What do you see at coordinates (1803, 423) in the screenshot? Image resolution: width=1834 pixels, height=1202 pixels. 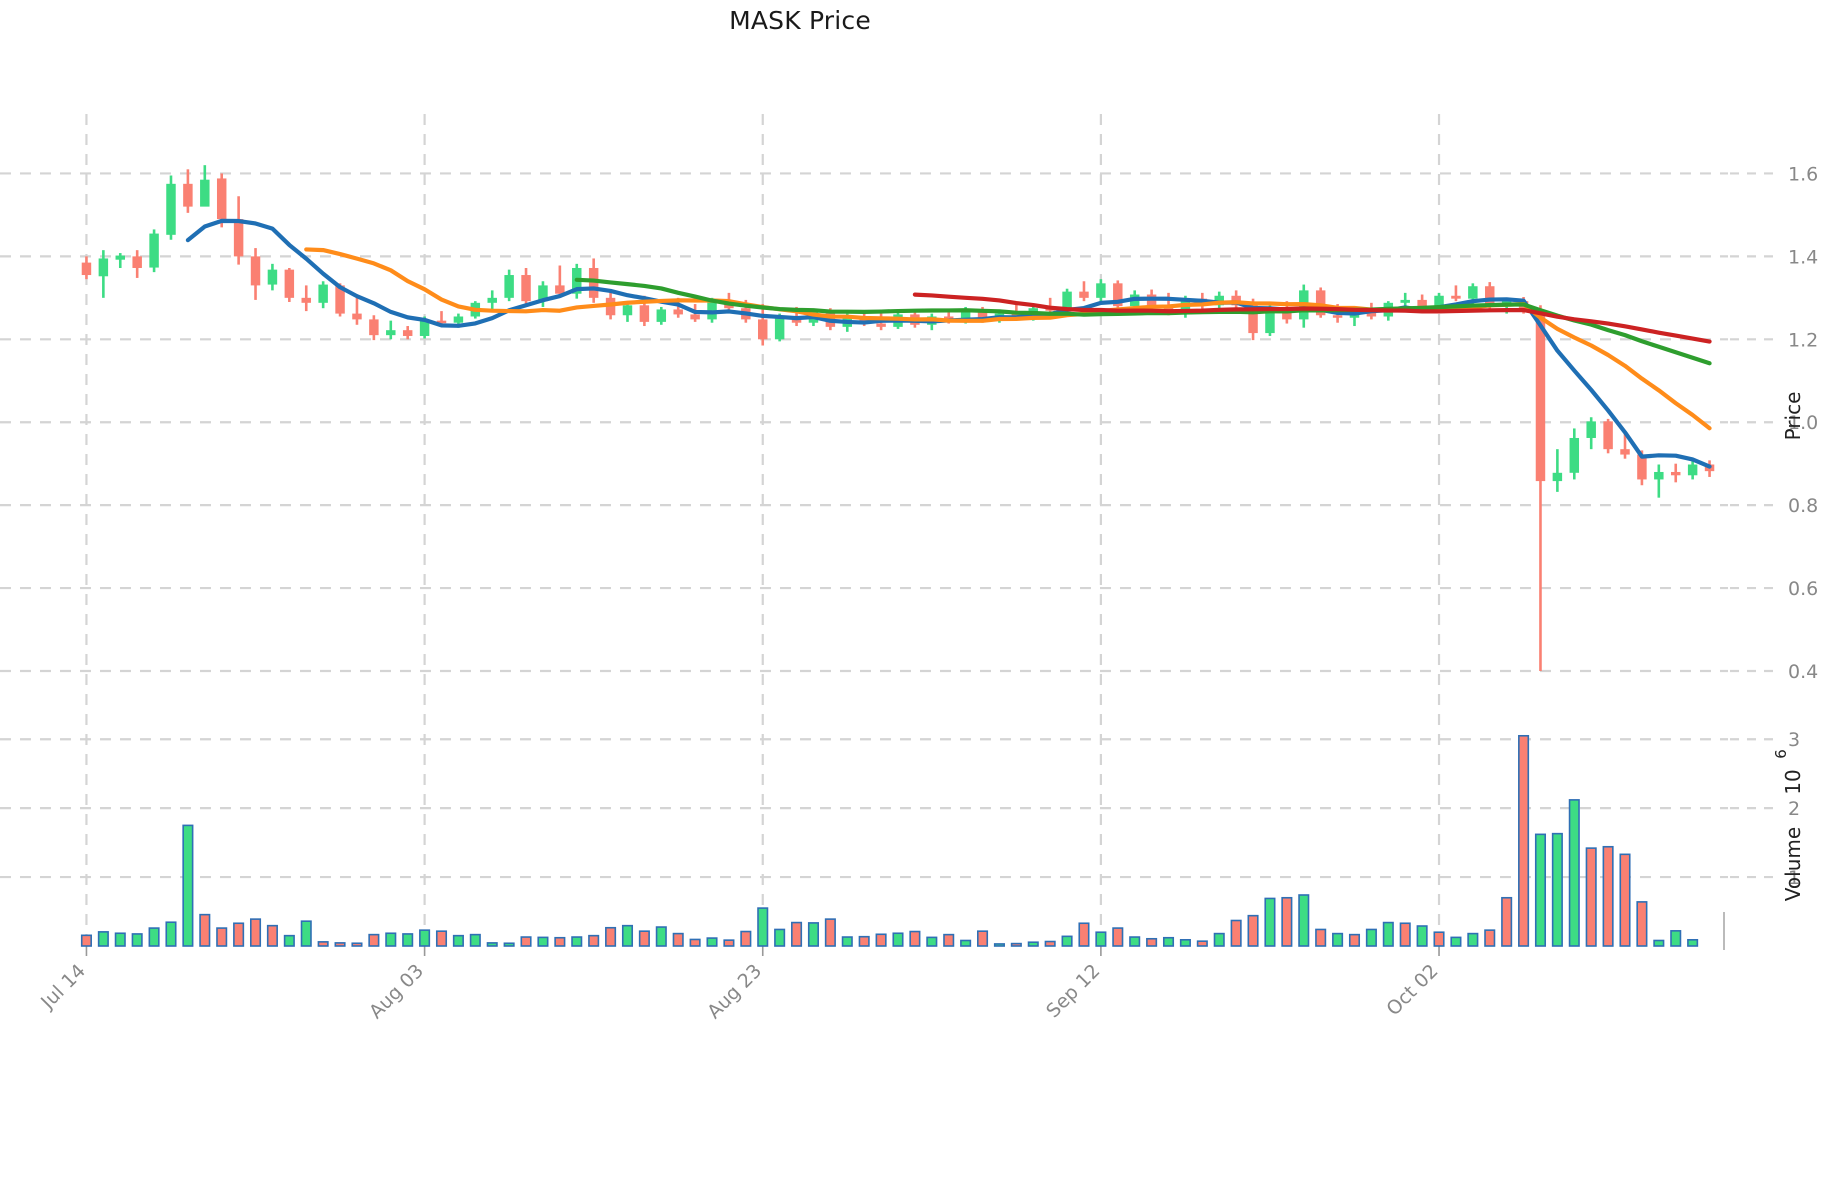 I see `price-tick-label: 1.0` at bounding box center [1803, 423].